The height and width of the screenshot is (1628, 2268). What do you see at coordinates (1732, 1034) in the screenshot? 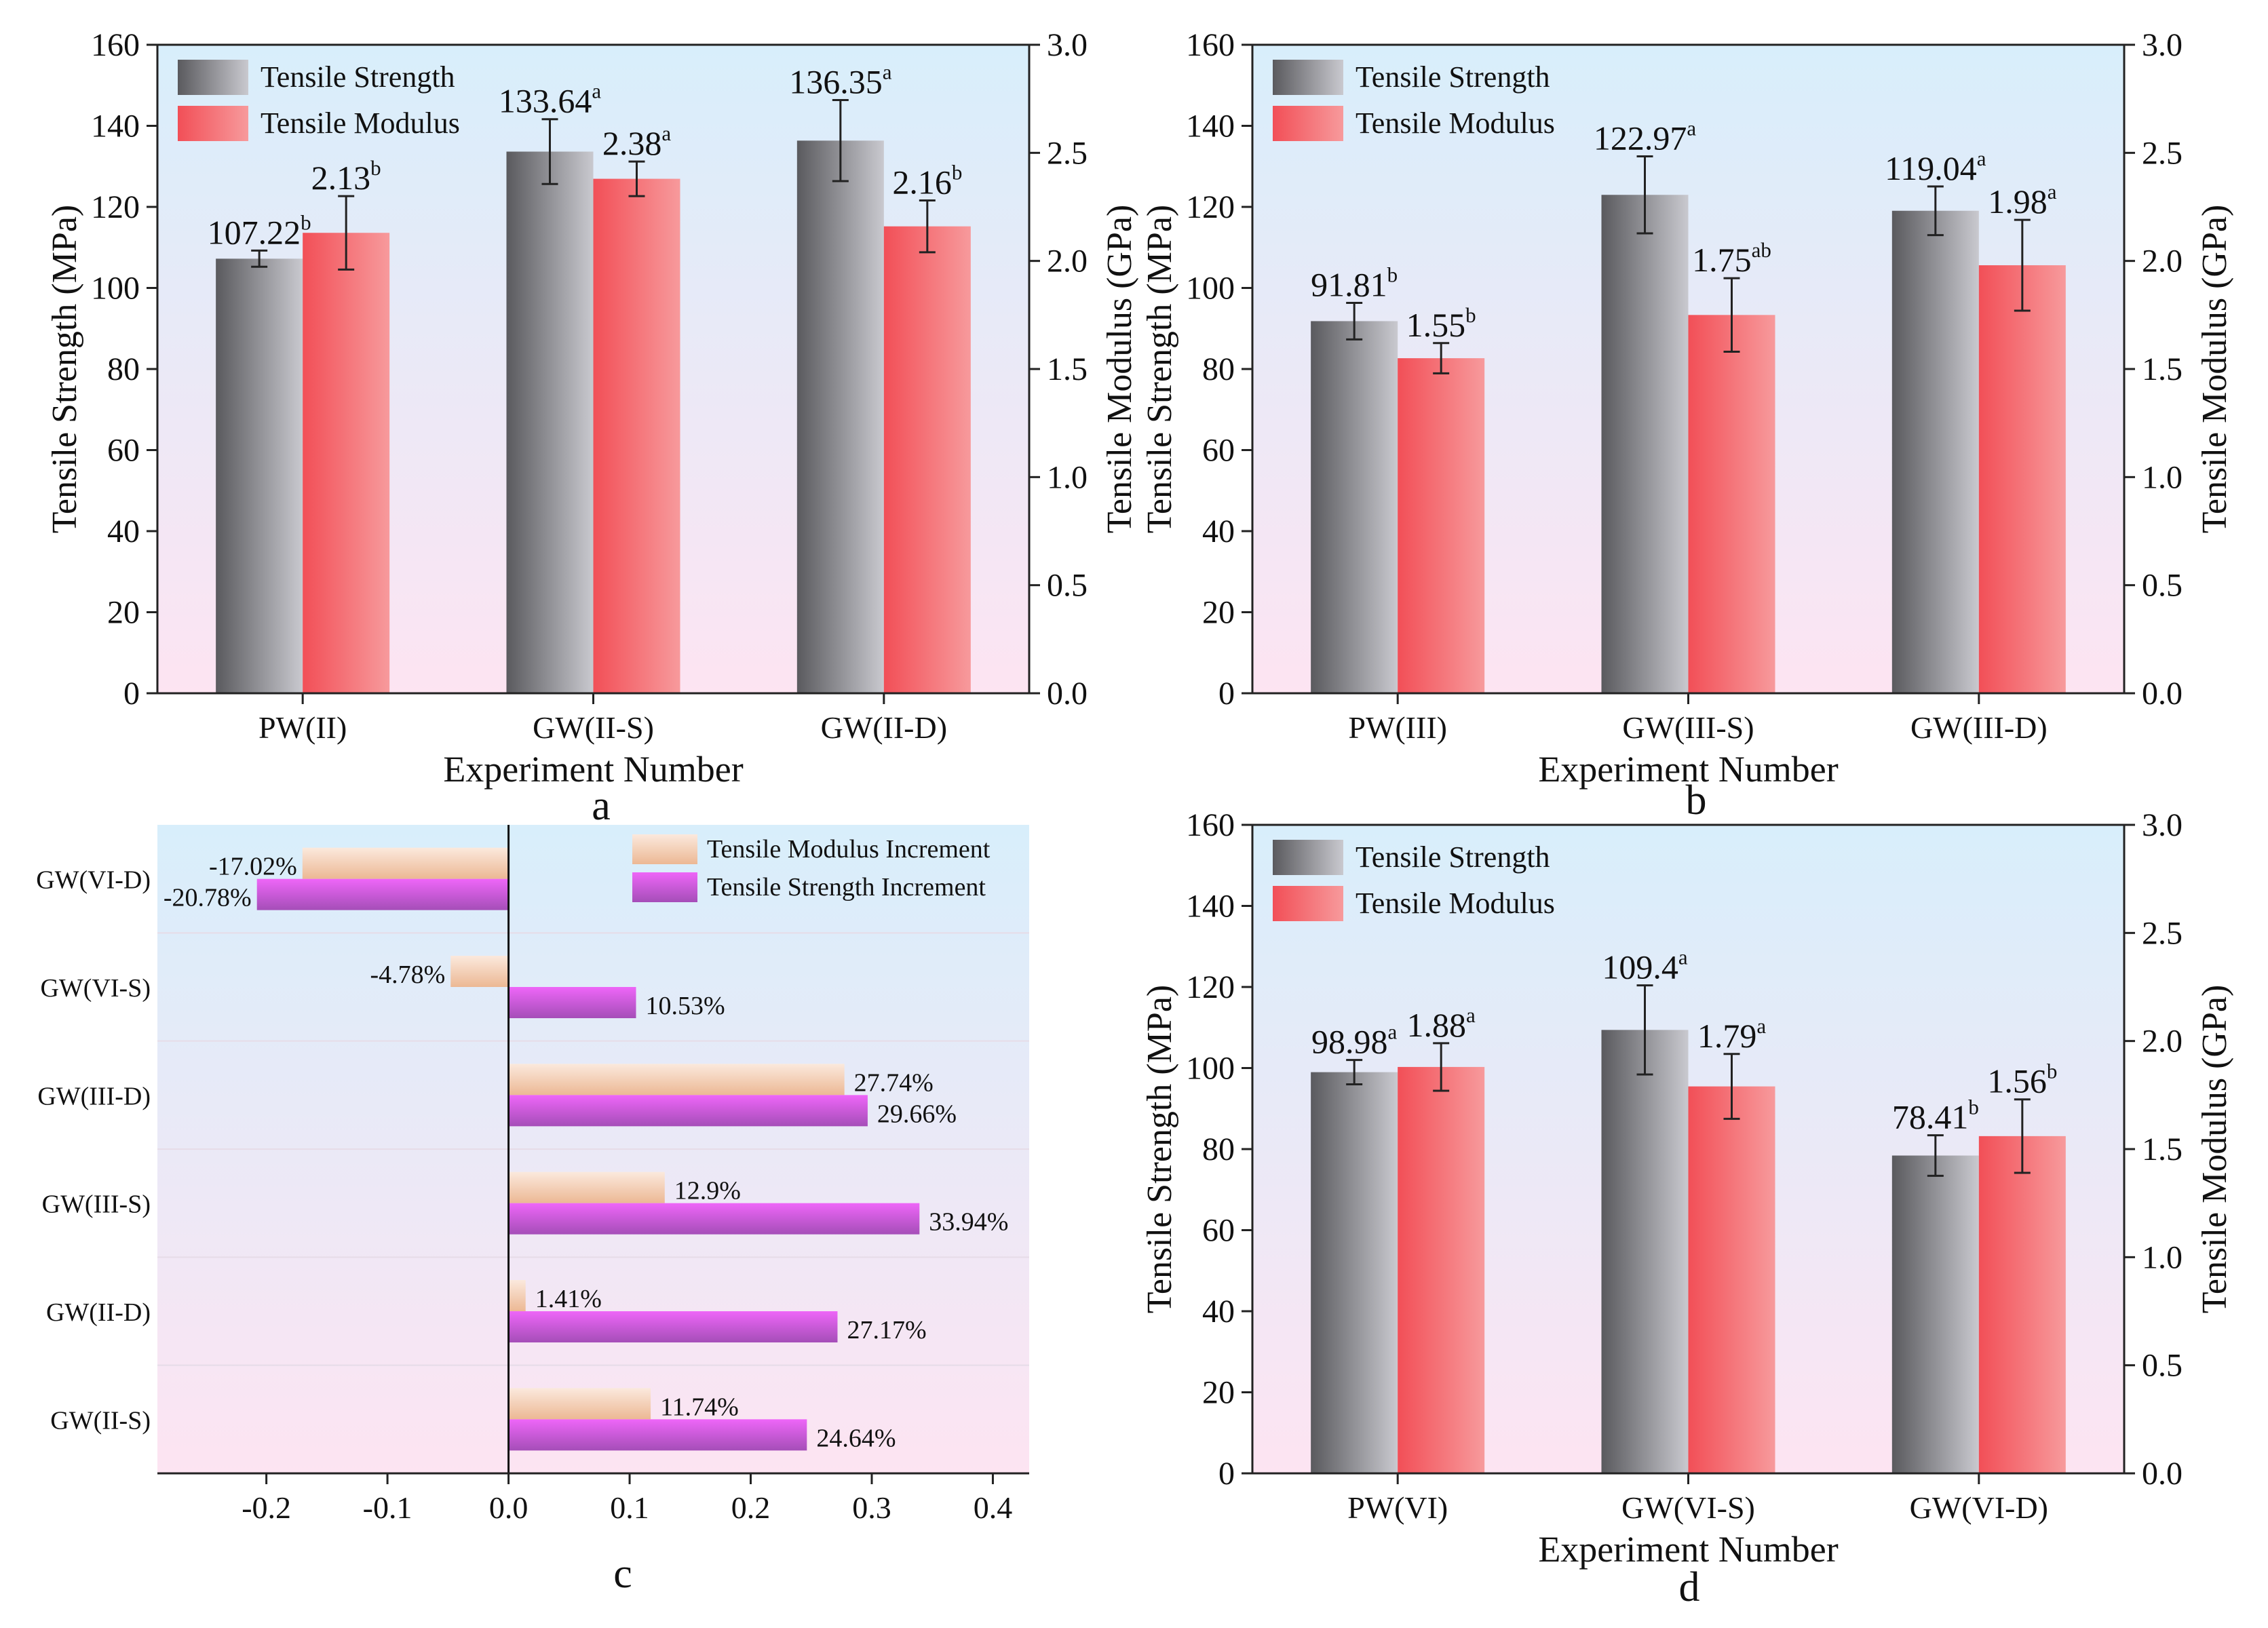
I see `data-label-d-1-1: 1.79a` at bounding box center [1732, 1034].